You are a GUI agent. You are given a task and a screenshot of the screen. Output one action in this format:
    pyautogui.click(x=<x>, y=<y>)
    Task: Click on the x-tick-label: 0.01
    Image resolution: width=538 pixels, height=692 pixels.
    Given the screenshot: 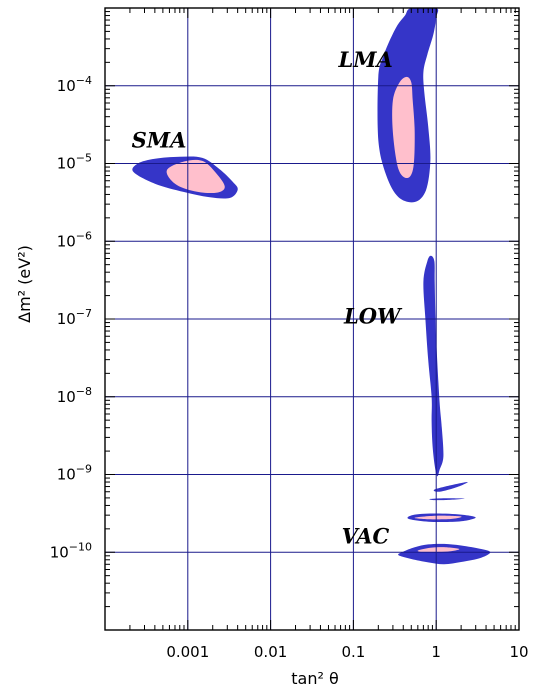 What is the action you would take?
    pyautogui.click(x=270, y=652)
    